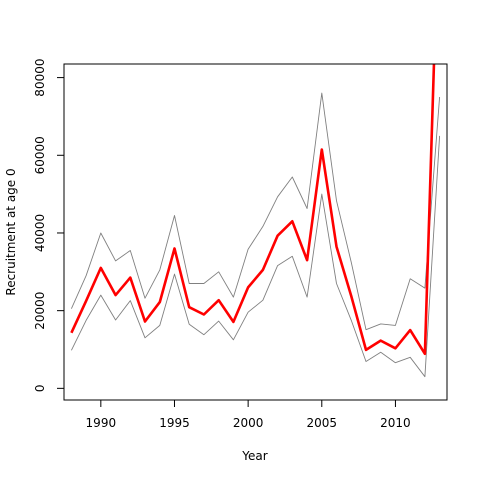  I want to click on x-tick-label: 2010, so click(395, 423).